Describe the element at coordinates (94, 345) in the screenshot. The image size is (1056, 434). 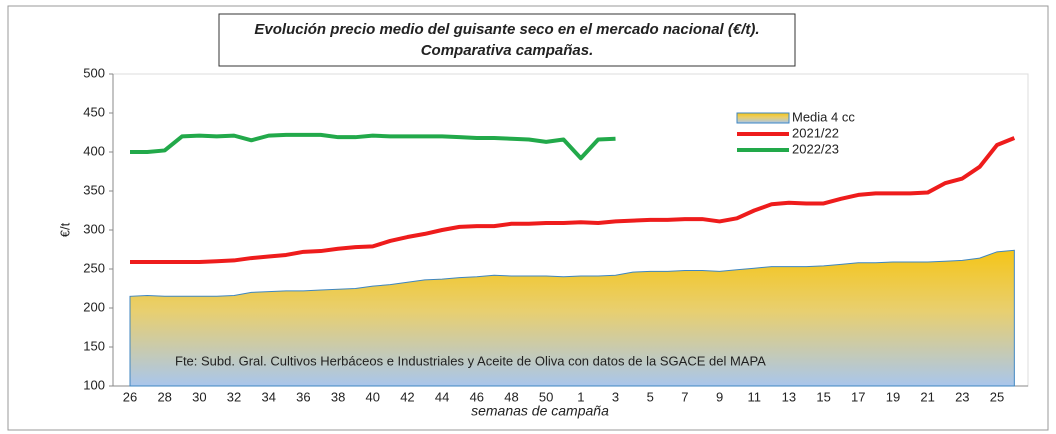
I see `y-tick-label: 150` at that location.